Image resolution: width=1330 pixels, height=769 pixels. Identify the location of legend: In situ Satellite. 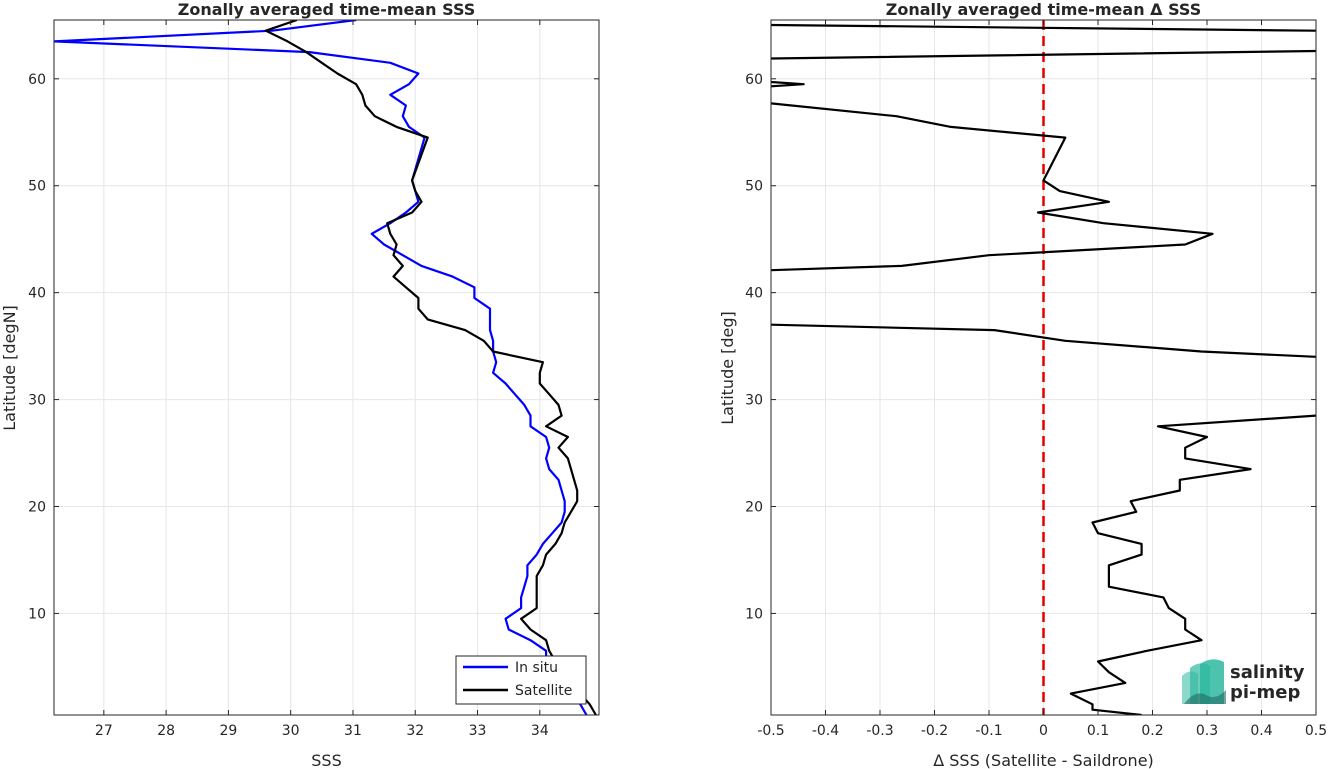
(521, 680).